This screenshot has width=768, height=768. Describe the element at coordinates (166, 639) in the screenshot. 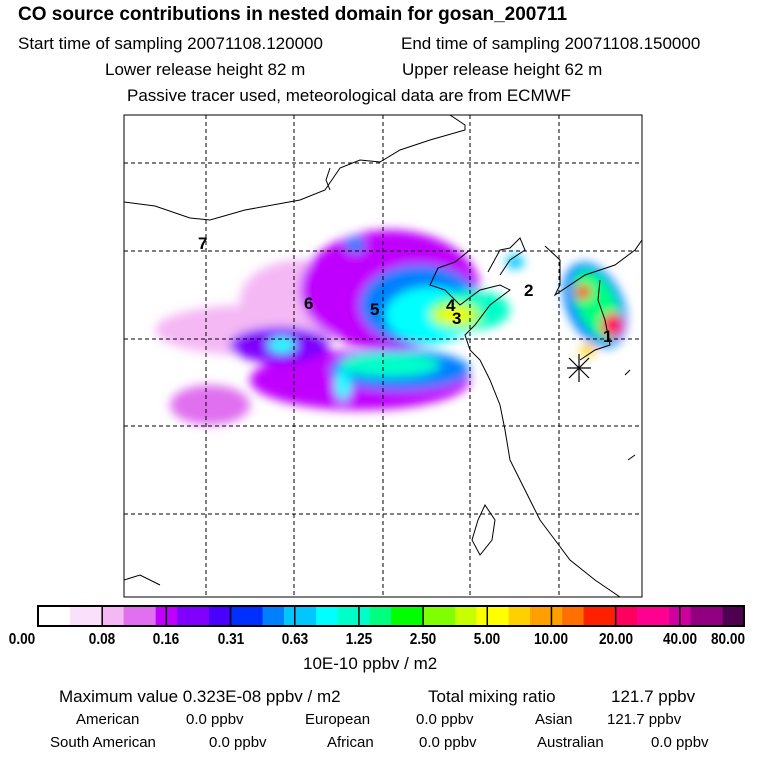

I see `colorbar-tick-label: 0.16` at that location.